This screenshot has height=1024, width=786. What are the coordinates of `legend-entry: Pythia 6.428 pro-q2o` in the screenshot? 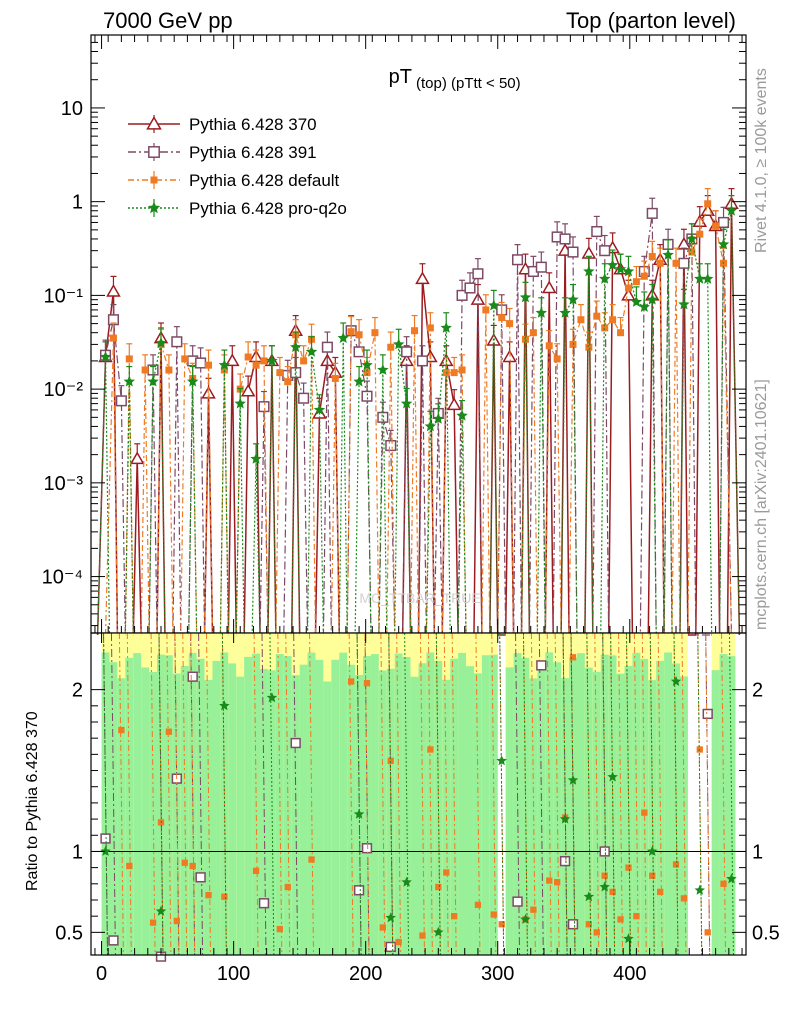 It's located at (237, 208).